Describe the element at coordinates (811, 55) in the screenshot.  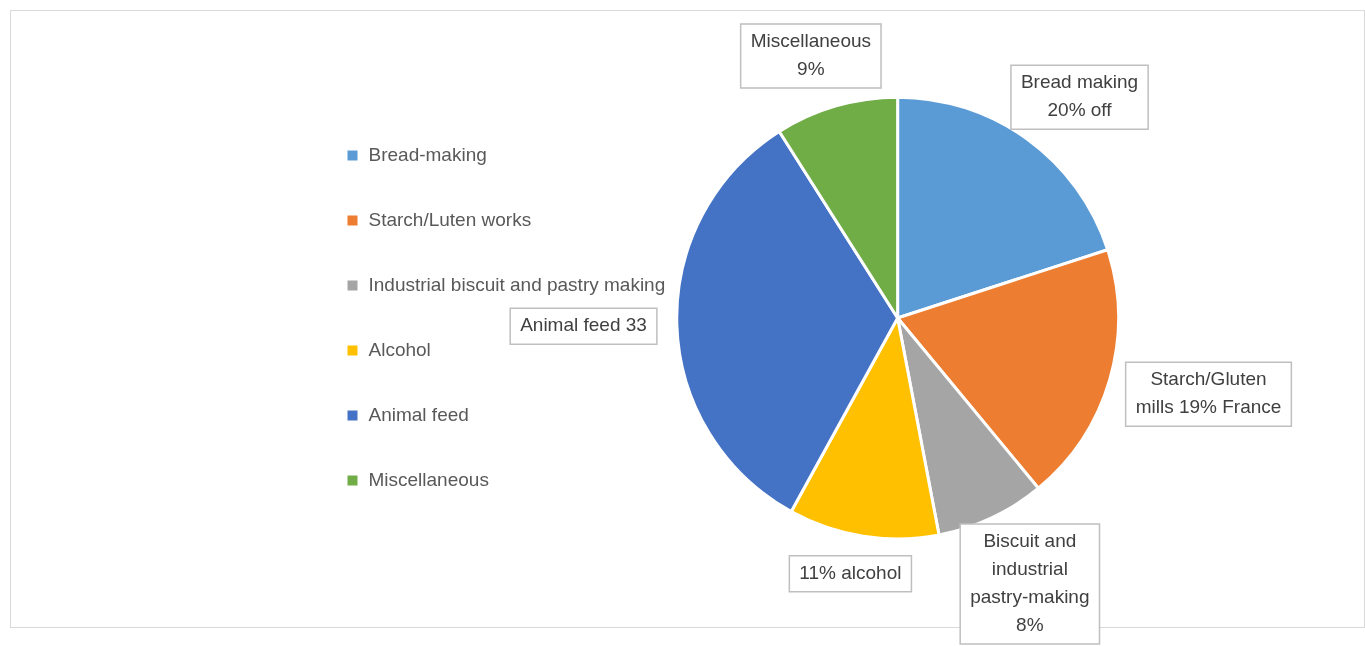
I see `data-label: Miscellaneous 9%` at that location.